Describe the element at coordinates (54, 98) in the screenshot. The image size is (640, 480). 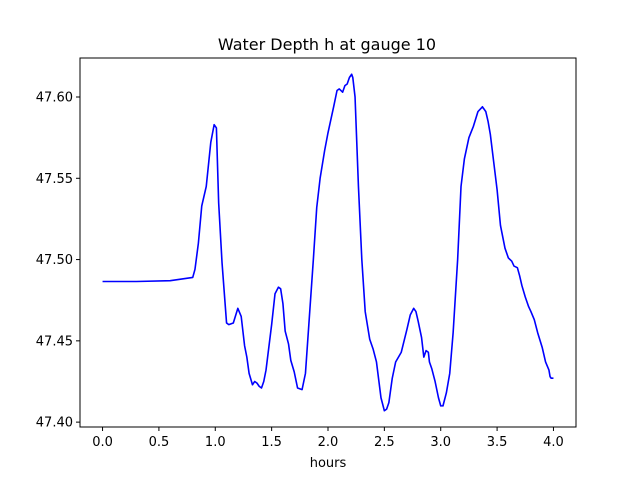
I see `y-tick-label: 47.60` at that location.